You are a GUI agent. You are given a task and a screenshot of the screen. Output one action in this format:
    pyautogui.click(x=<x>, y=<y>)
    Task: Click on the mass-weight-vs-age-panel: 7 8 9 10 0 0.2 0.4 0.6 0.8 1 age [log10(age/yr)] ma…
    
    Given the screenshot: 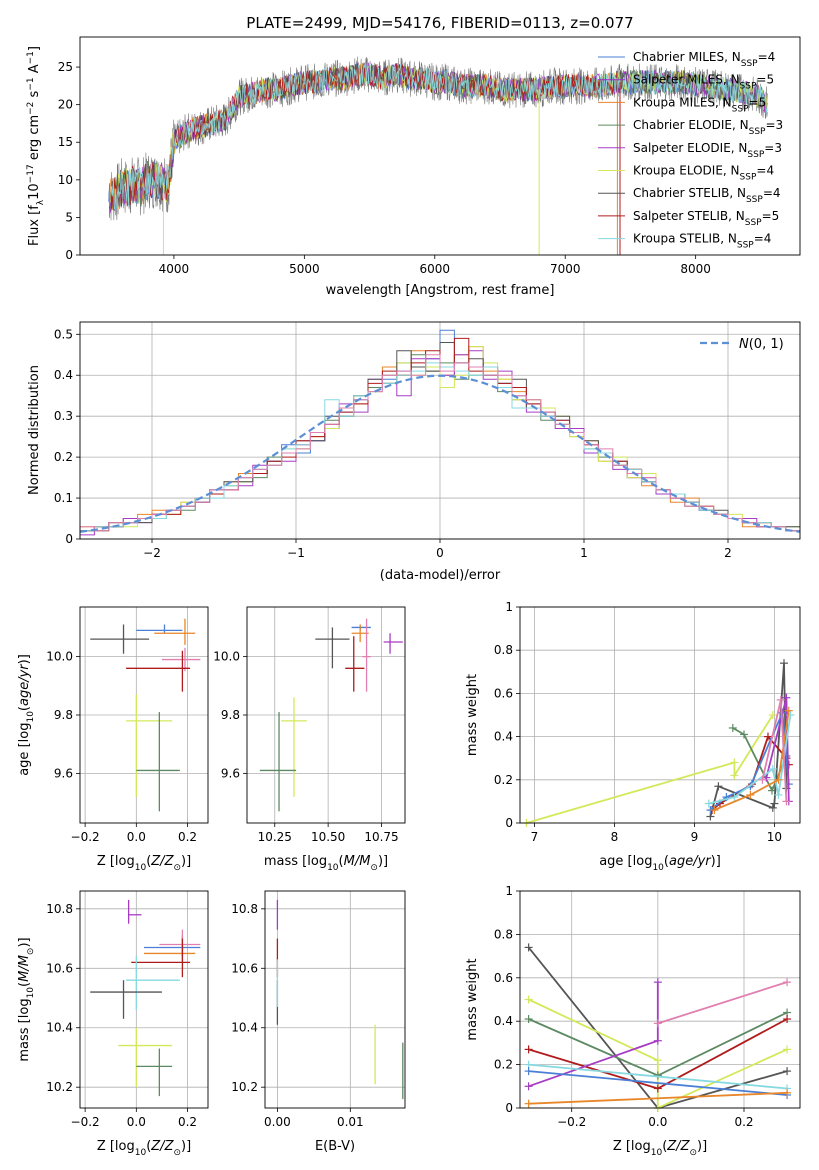 What is the action you would take?
    pyautogui.click(x=633, y=736)
    